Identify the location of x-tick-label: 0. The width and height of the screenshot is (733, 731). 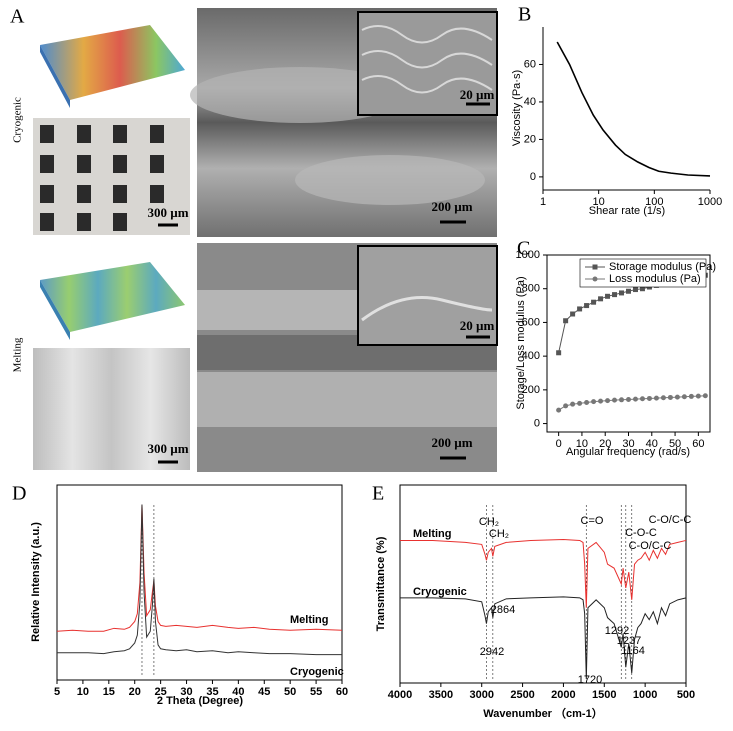
(559, 444).